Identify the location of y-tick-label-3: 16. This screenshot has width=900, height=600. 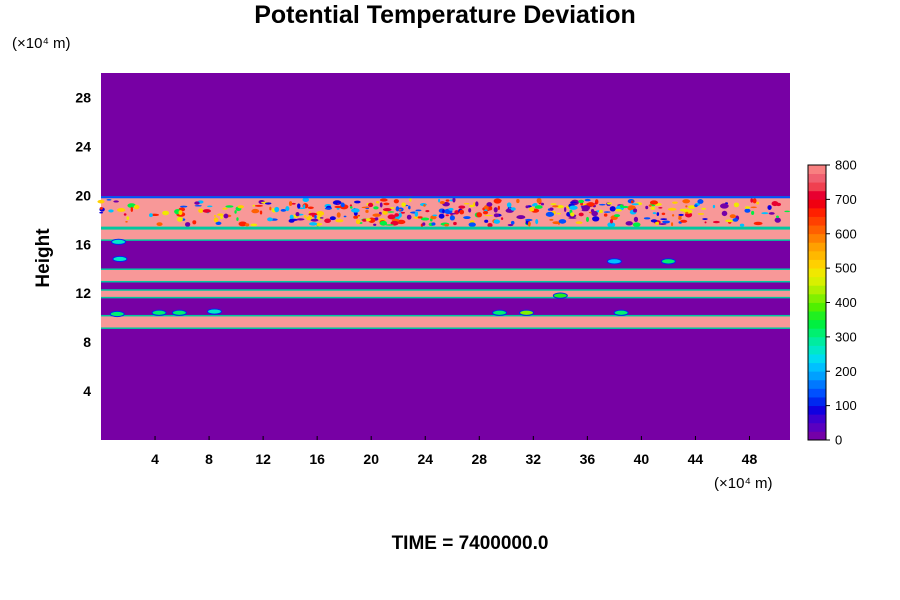
(83, 244).